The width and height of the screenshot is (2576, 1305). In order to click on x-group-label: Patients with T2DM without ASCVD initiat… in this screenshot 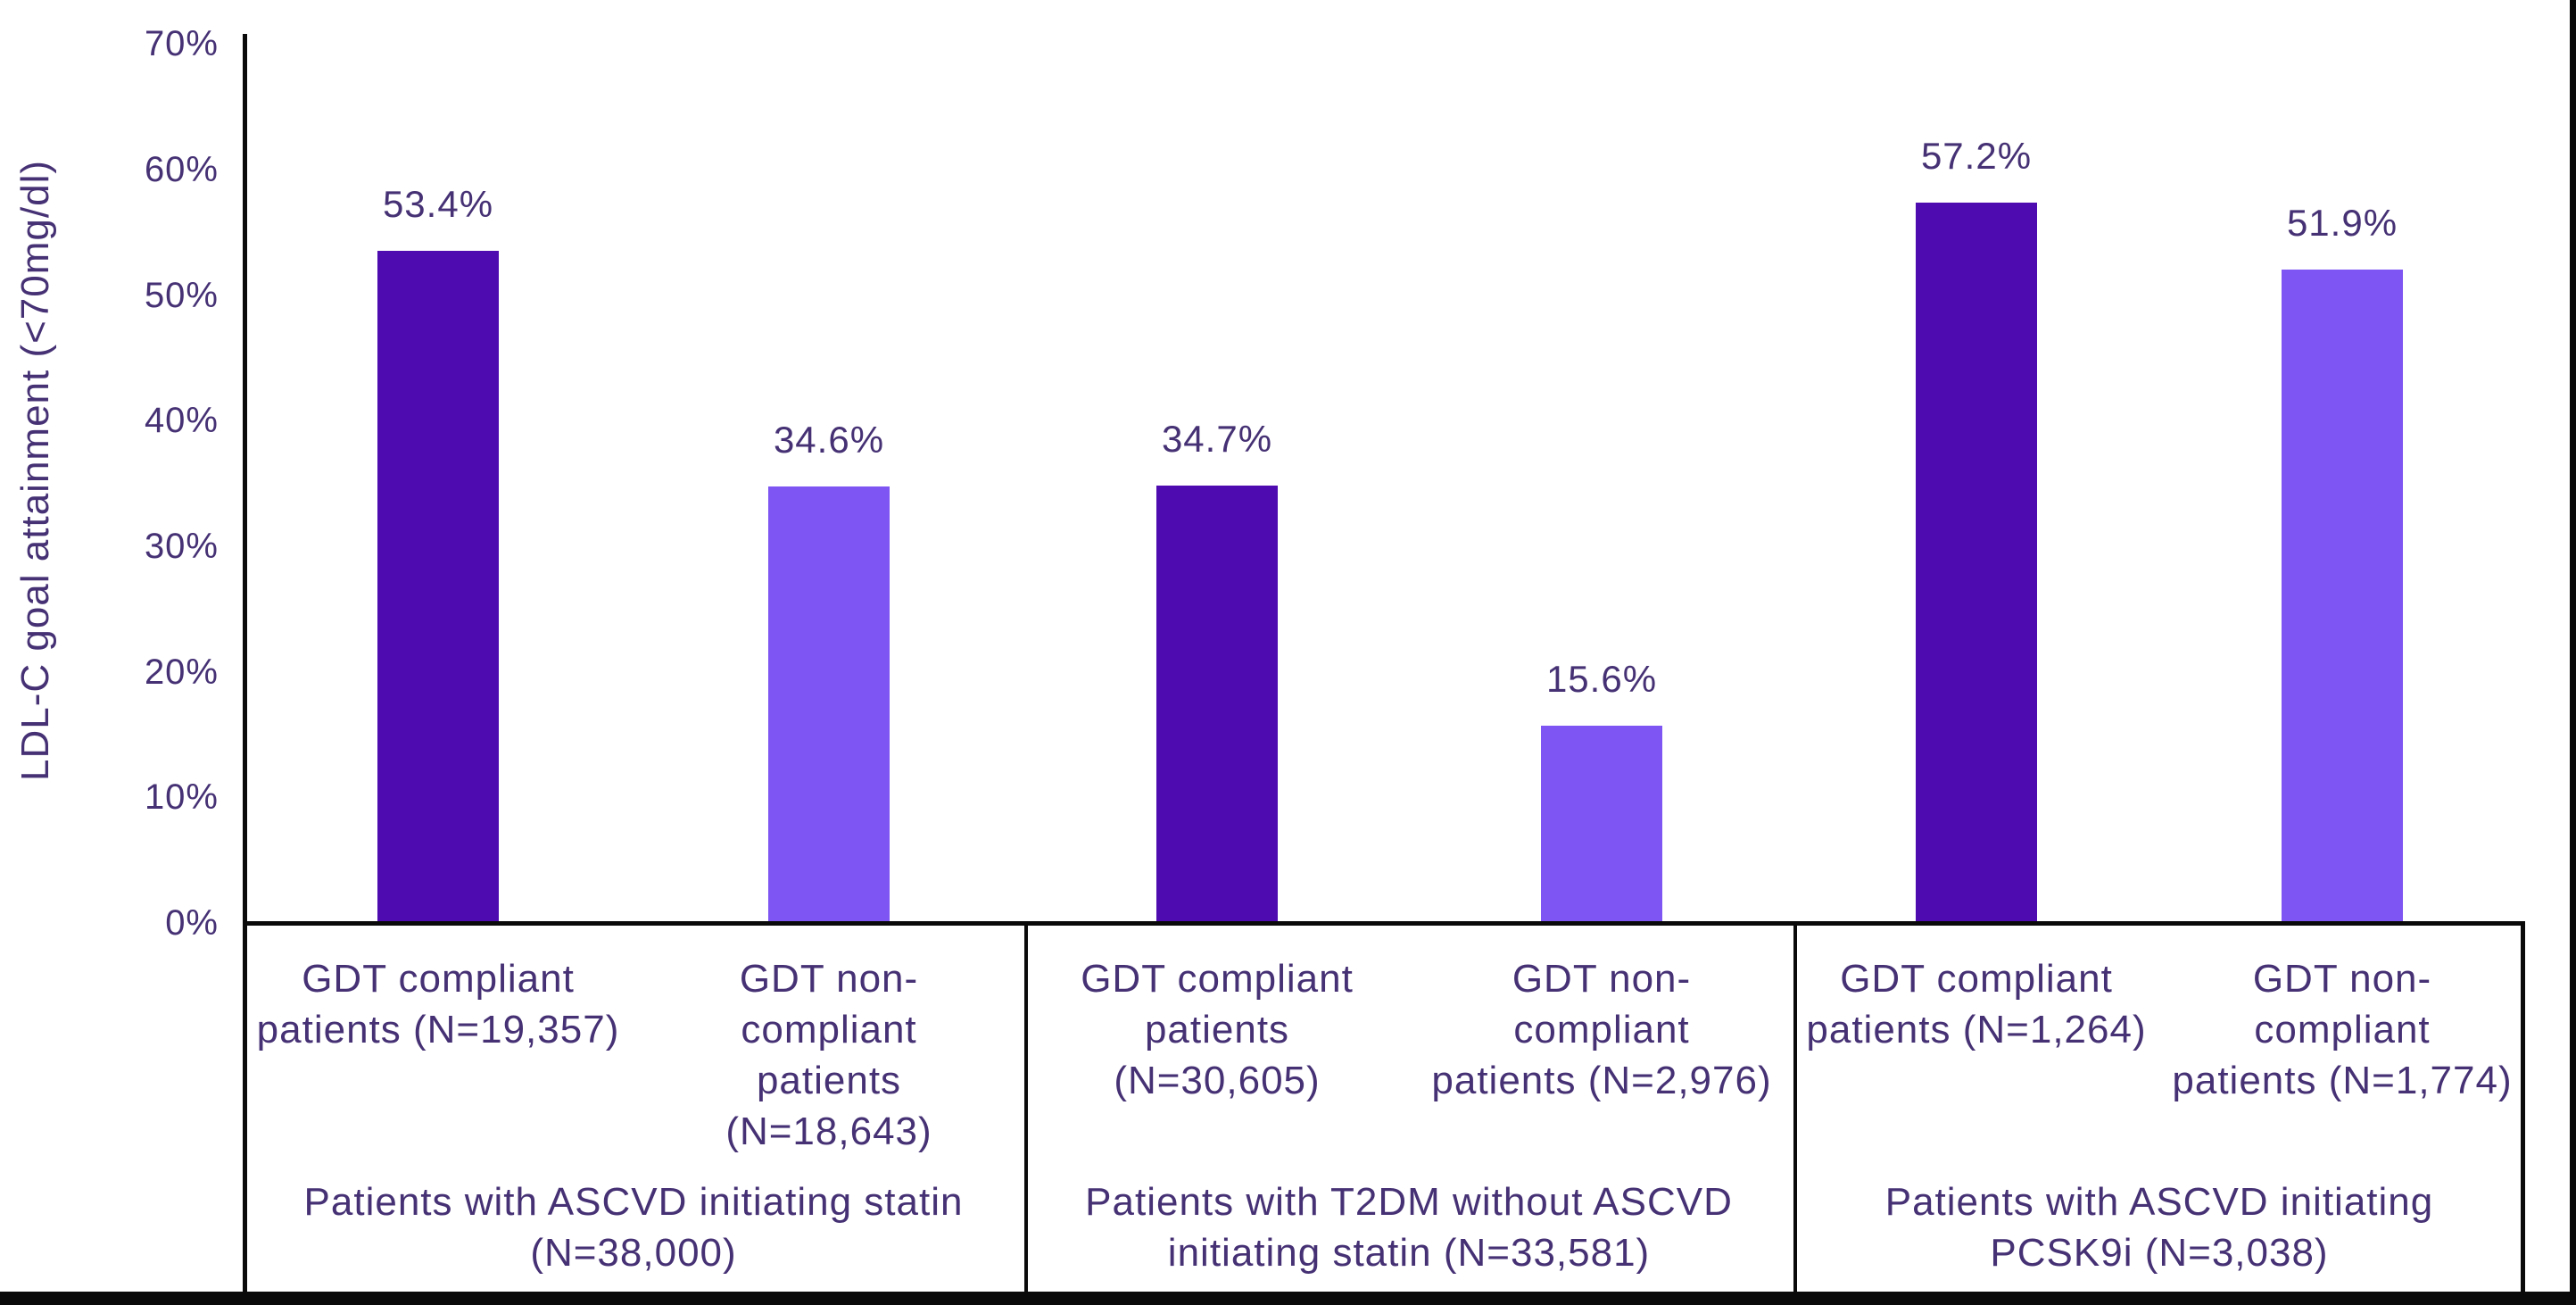, I will do `click(1409, 1227)`.